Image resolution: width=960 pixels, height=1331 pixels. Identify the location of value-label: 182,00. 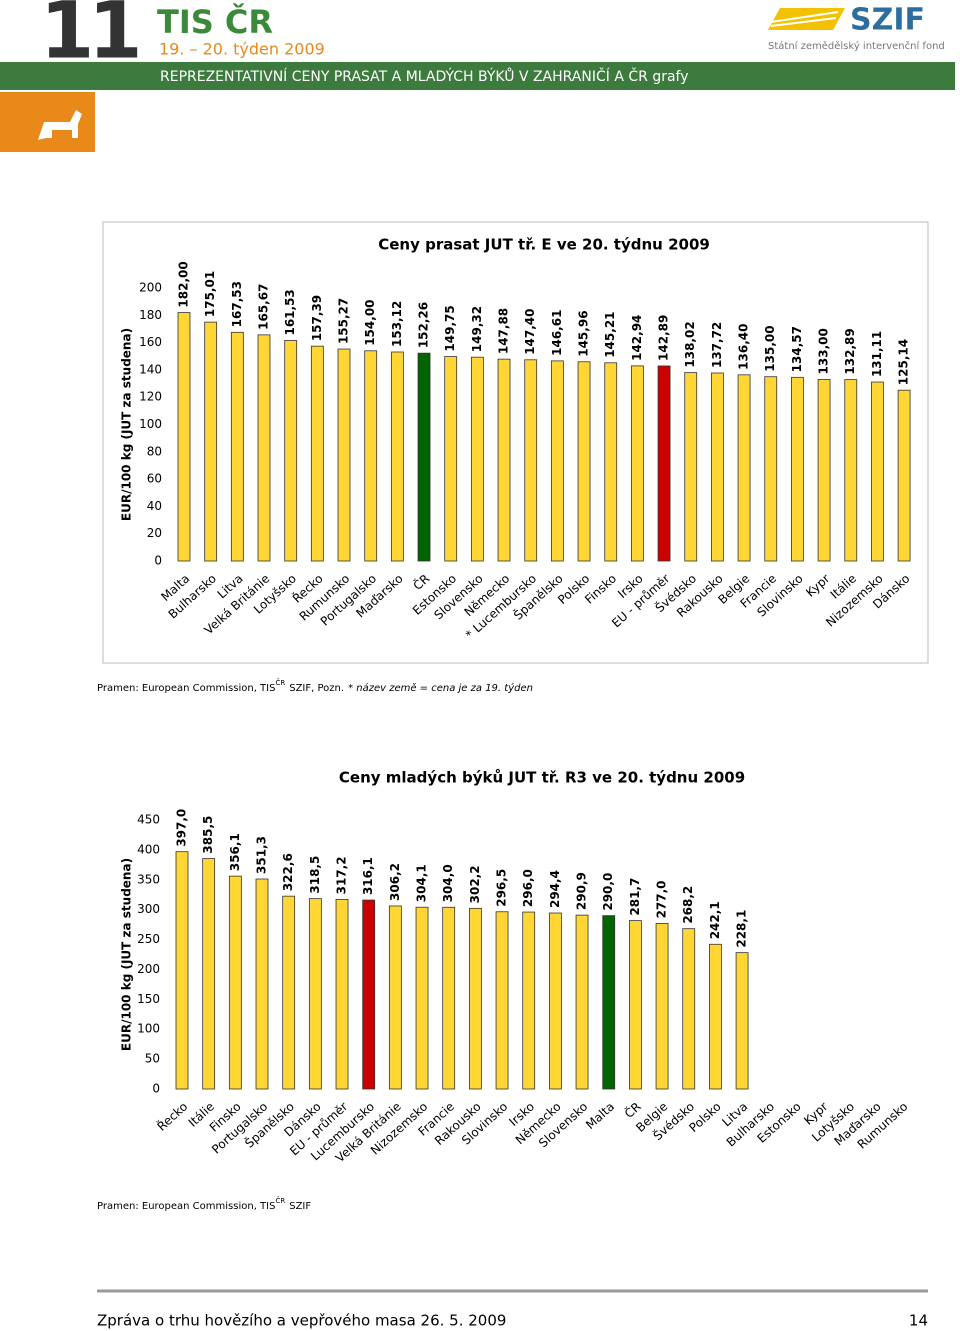
(184, 284).